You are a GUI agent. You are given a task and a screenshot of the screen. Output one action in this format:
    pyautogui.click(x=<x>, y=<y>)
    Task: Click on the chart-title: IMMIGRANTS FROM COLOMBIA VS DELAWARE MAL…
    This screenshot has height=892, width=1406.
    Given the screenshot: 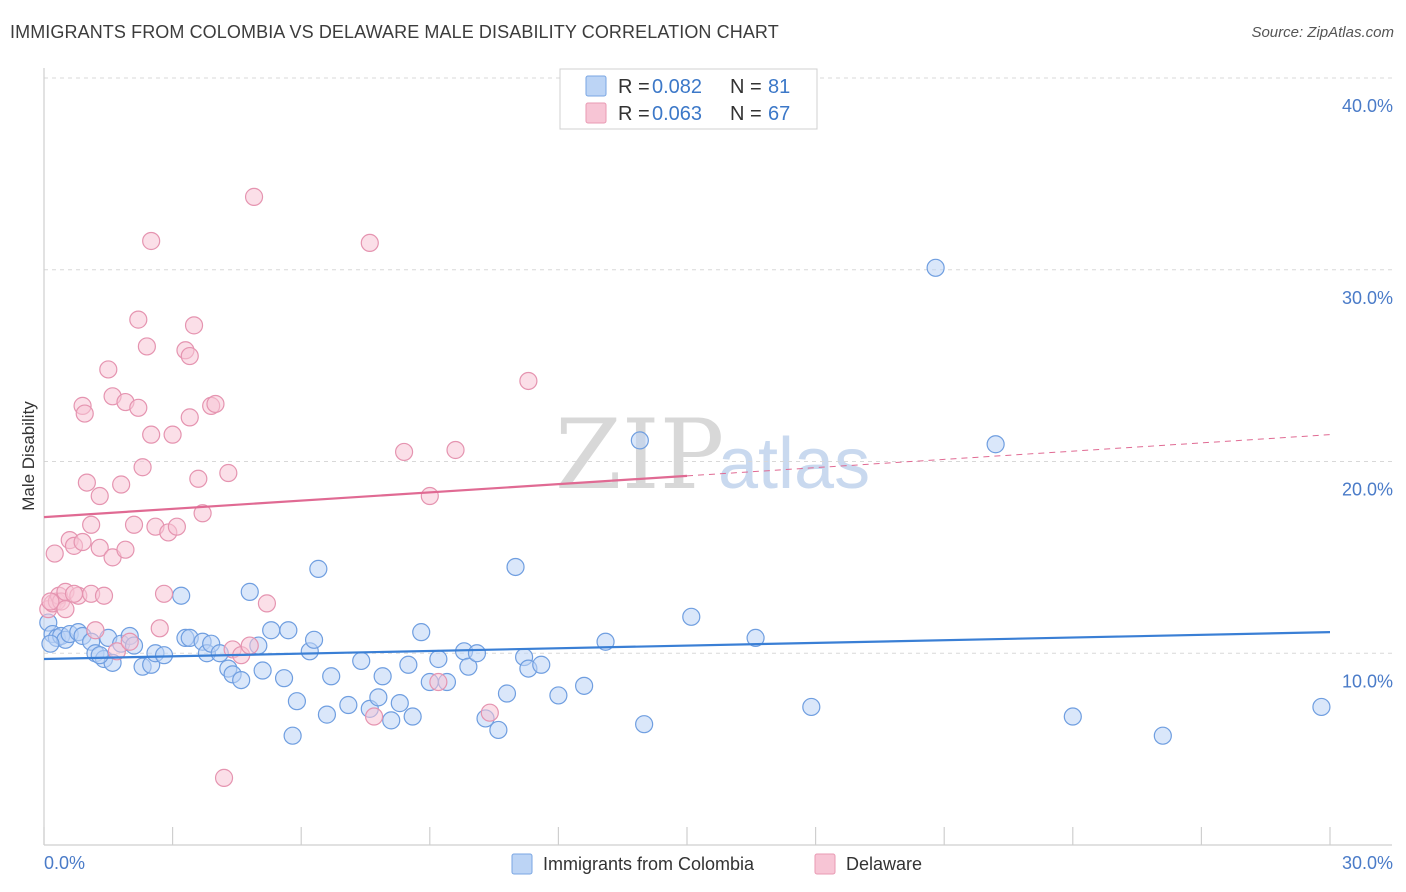 What is the action you would take?
    pyautogui.click(x=394, y=32)
    